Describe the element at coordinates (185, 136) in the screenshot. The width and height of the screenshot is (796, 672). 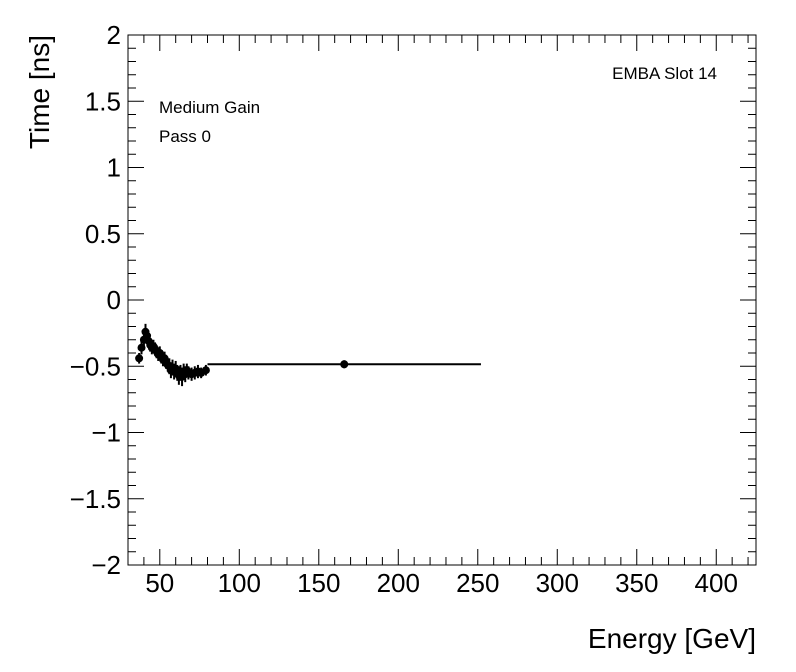
I see `pass-annotation: Pass 0` at that location.